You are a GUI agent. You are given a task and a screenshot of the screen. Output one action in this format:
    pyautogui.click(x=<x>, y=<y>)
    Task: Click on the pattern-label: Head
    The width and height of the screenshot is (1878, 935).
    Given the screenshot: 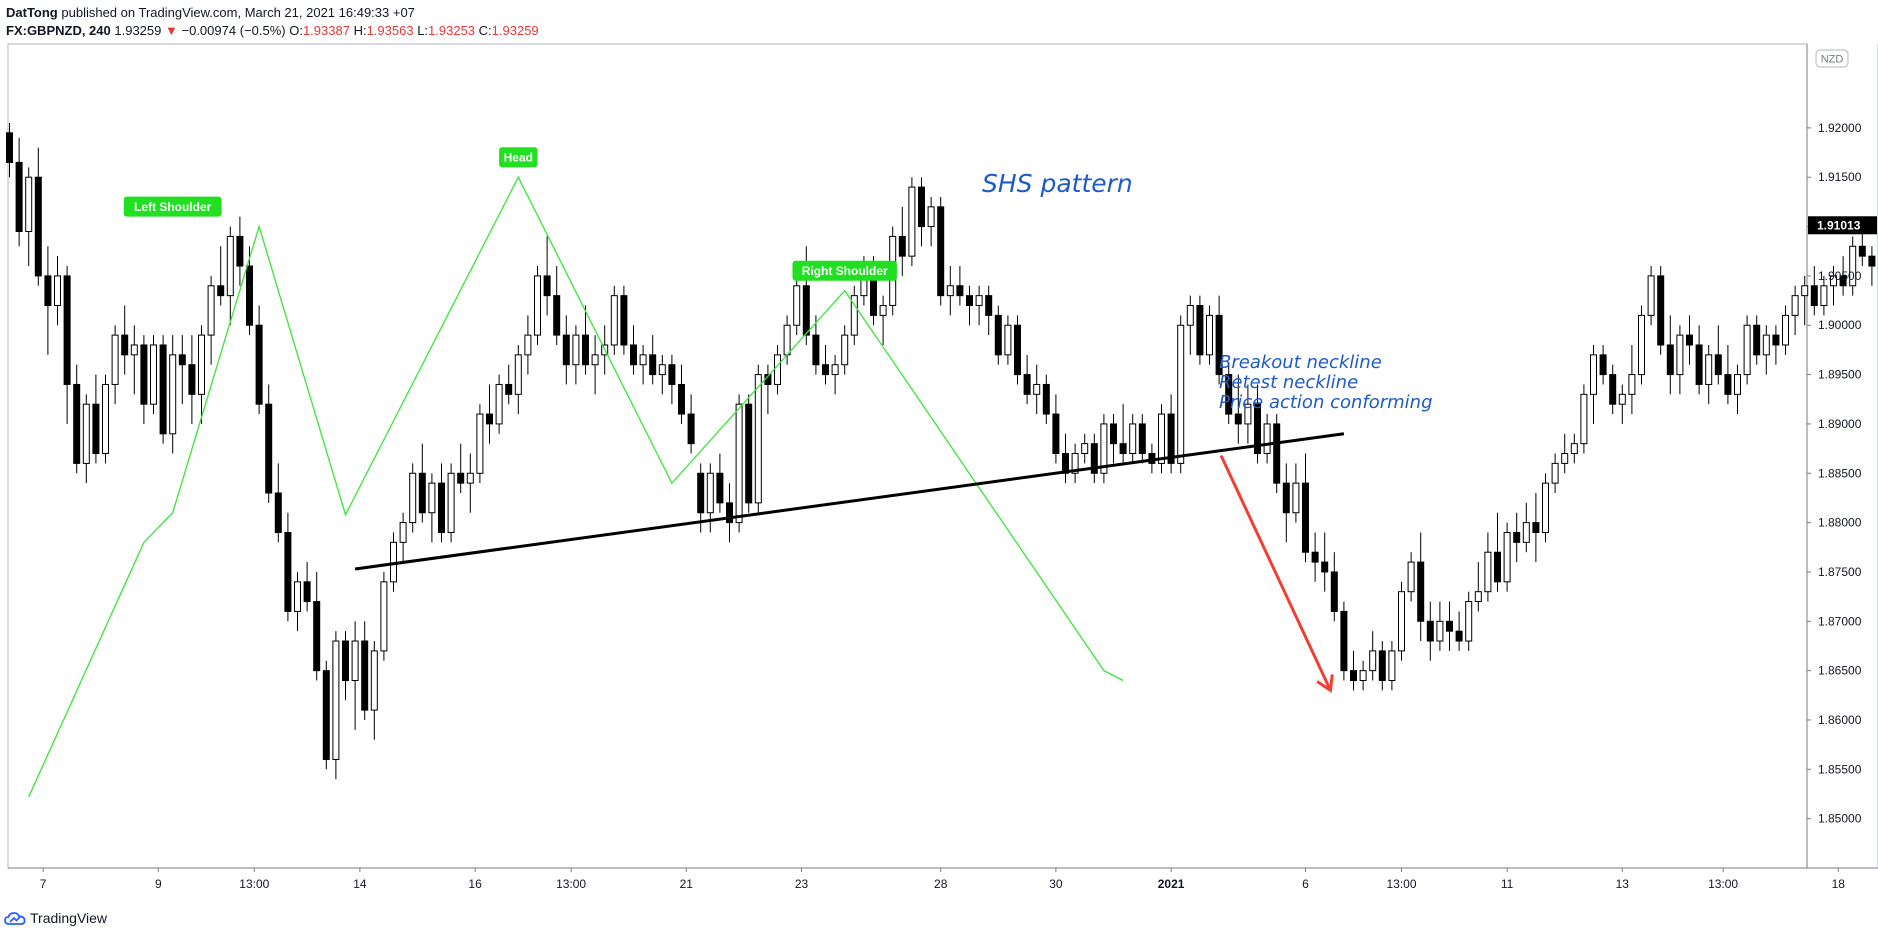 What is the action you would take?
    pyautogui.click(x=518, y=157)
    